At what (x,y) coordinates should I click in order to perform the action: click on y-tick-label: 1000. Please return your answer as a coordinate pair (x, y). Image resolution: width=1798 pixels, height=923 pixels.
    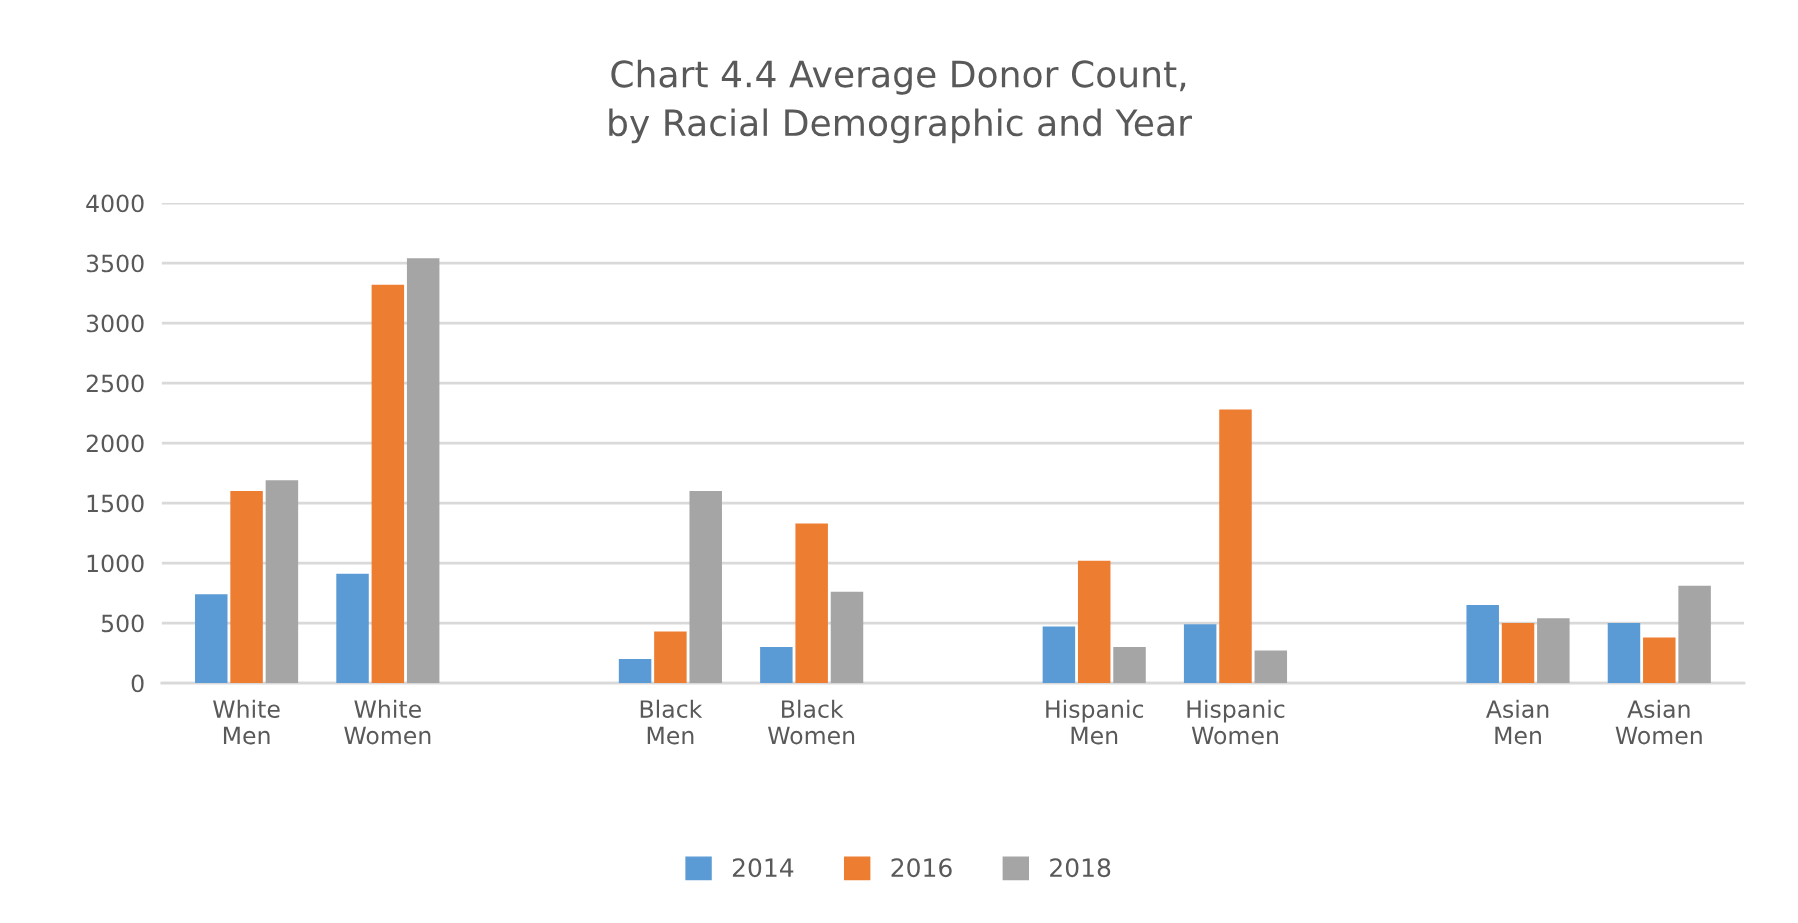
    Looking at the image, I should click on (115, 563).